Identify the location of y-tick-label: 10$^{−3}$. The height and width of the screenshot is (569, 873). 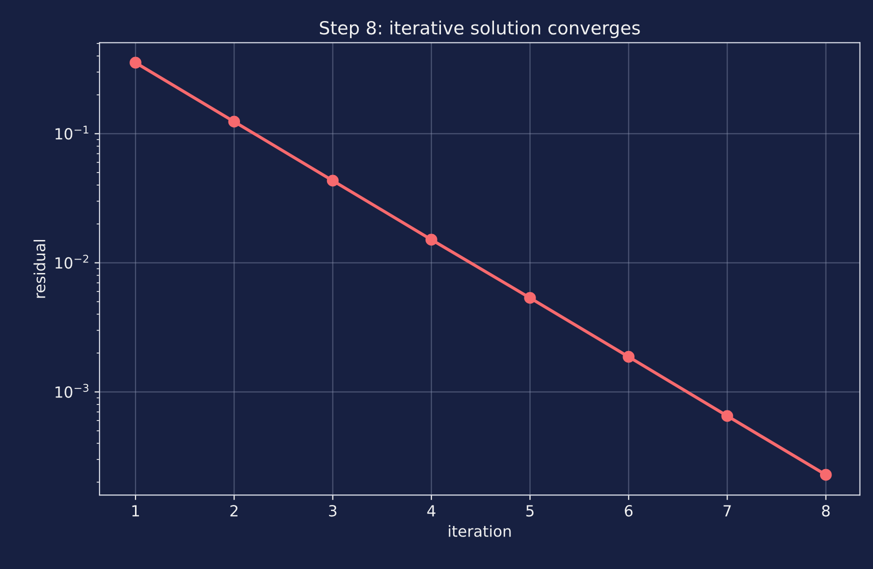
(72, 391).